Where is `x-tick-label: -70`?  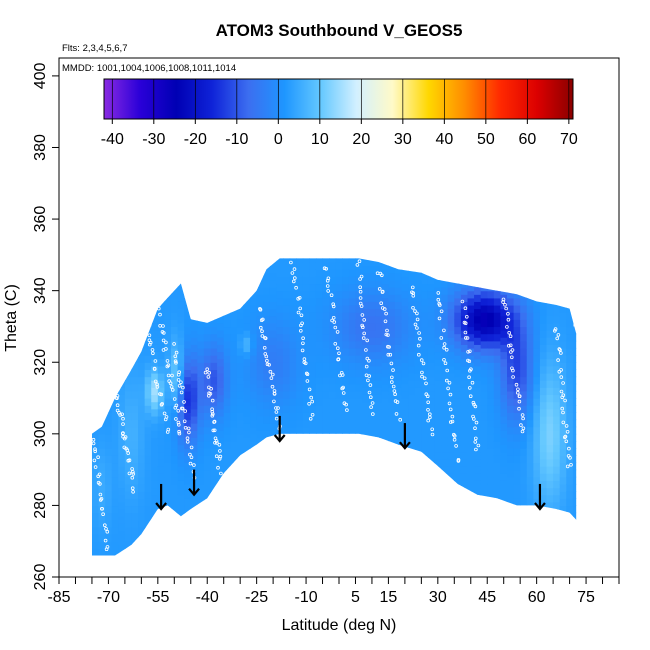 x-tick-label: -70 is located at coordinates (108, 597).